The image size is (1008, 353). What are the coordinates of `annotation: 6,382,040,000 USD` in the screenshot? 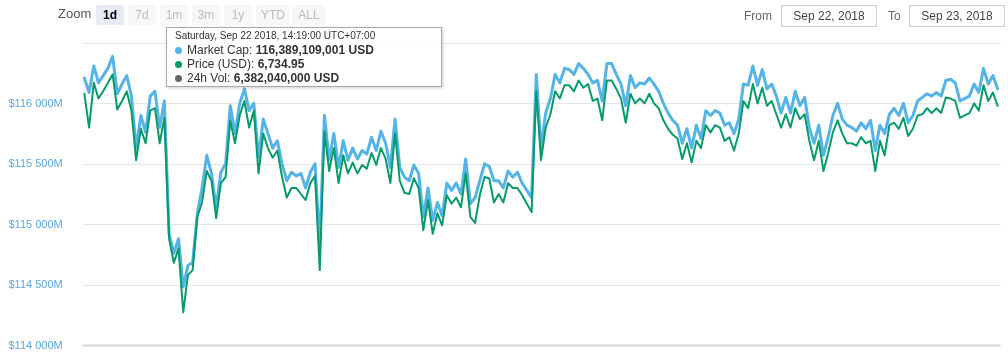 It's located at (286, 78).